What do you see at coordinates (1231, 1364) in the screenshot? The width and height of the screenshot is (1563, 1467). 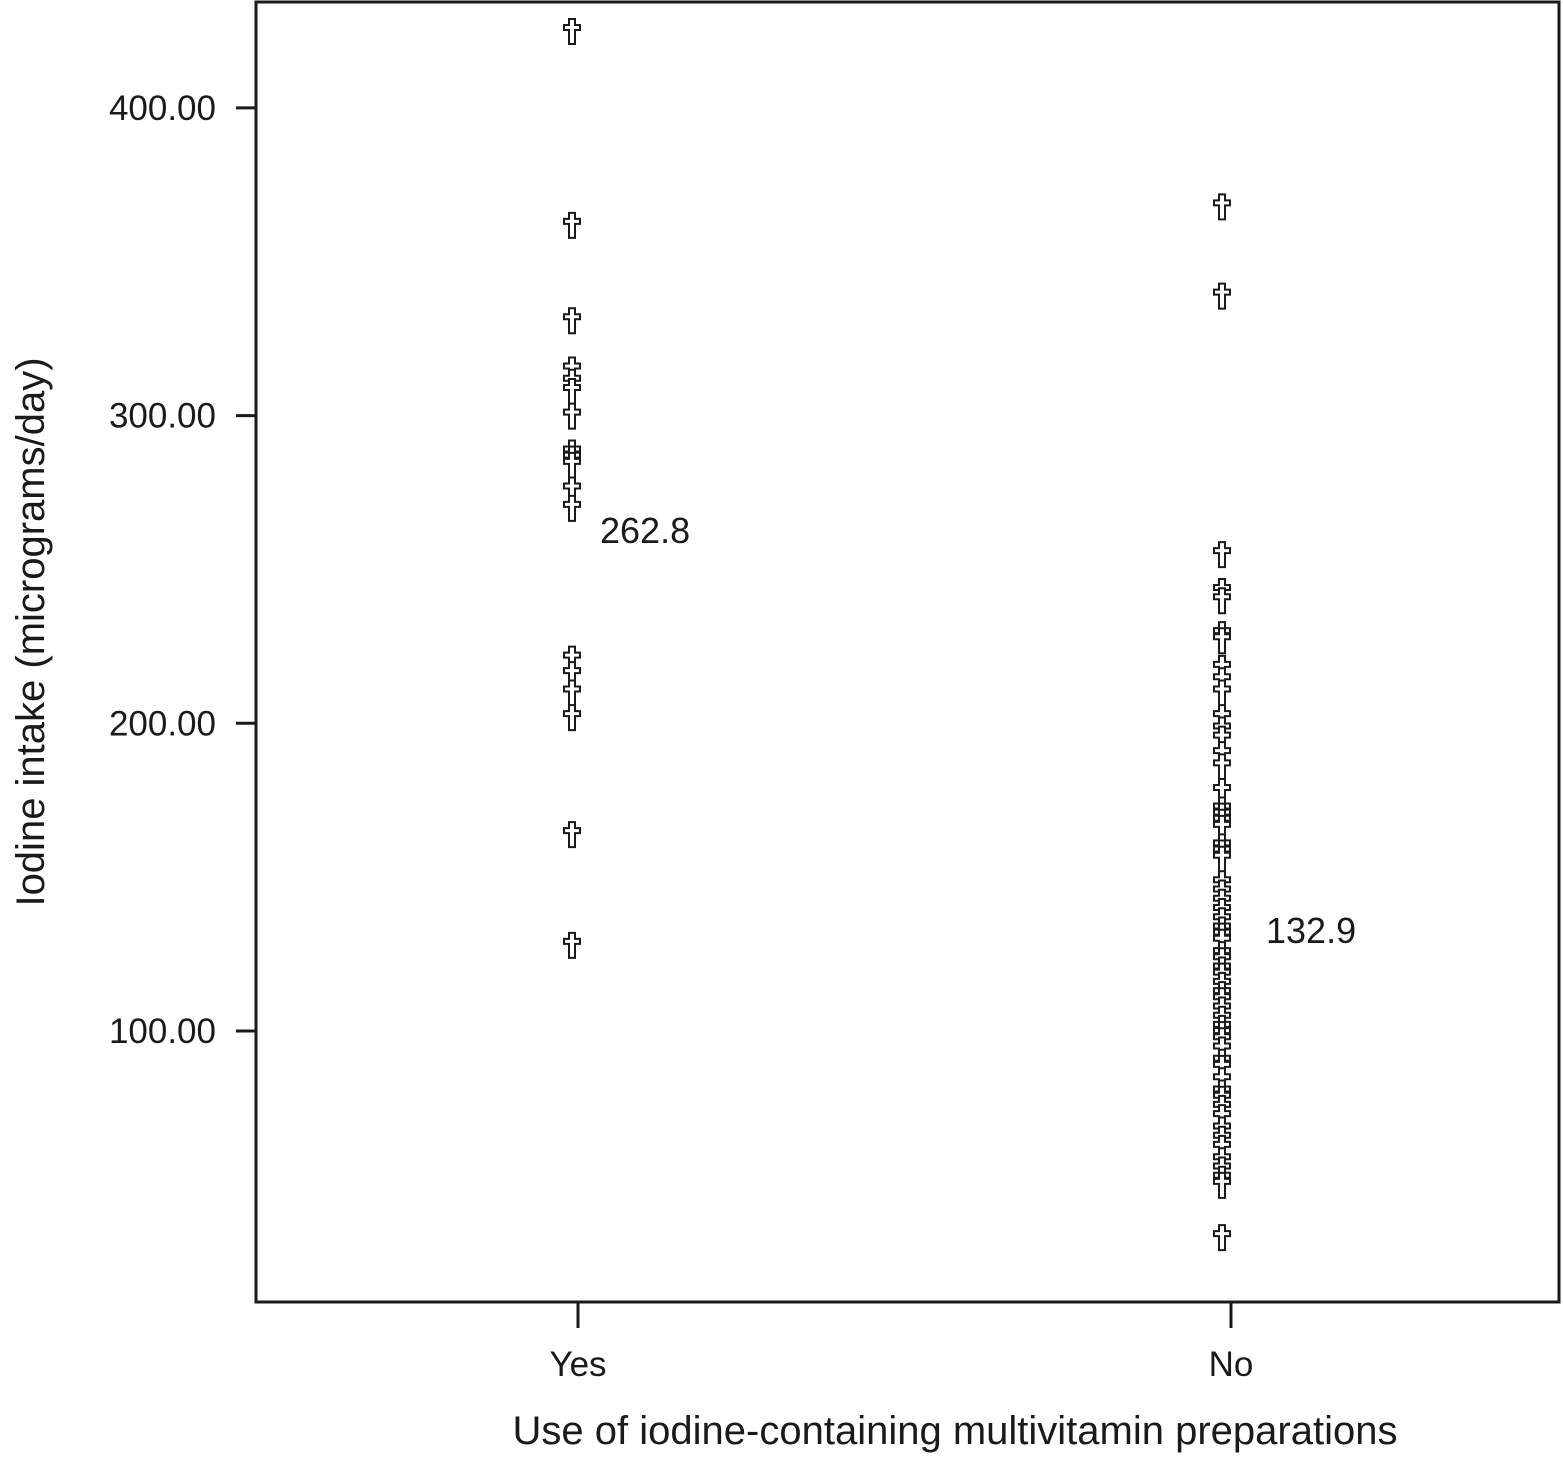 I see `x-tick-label-no: No` at bounding box center [1231, 1364].